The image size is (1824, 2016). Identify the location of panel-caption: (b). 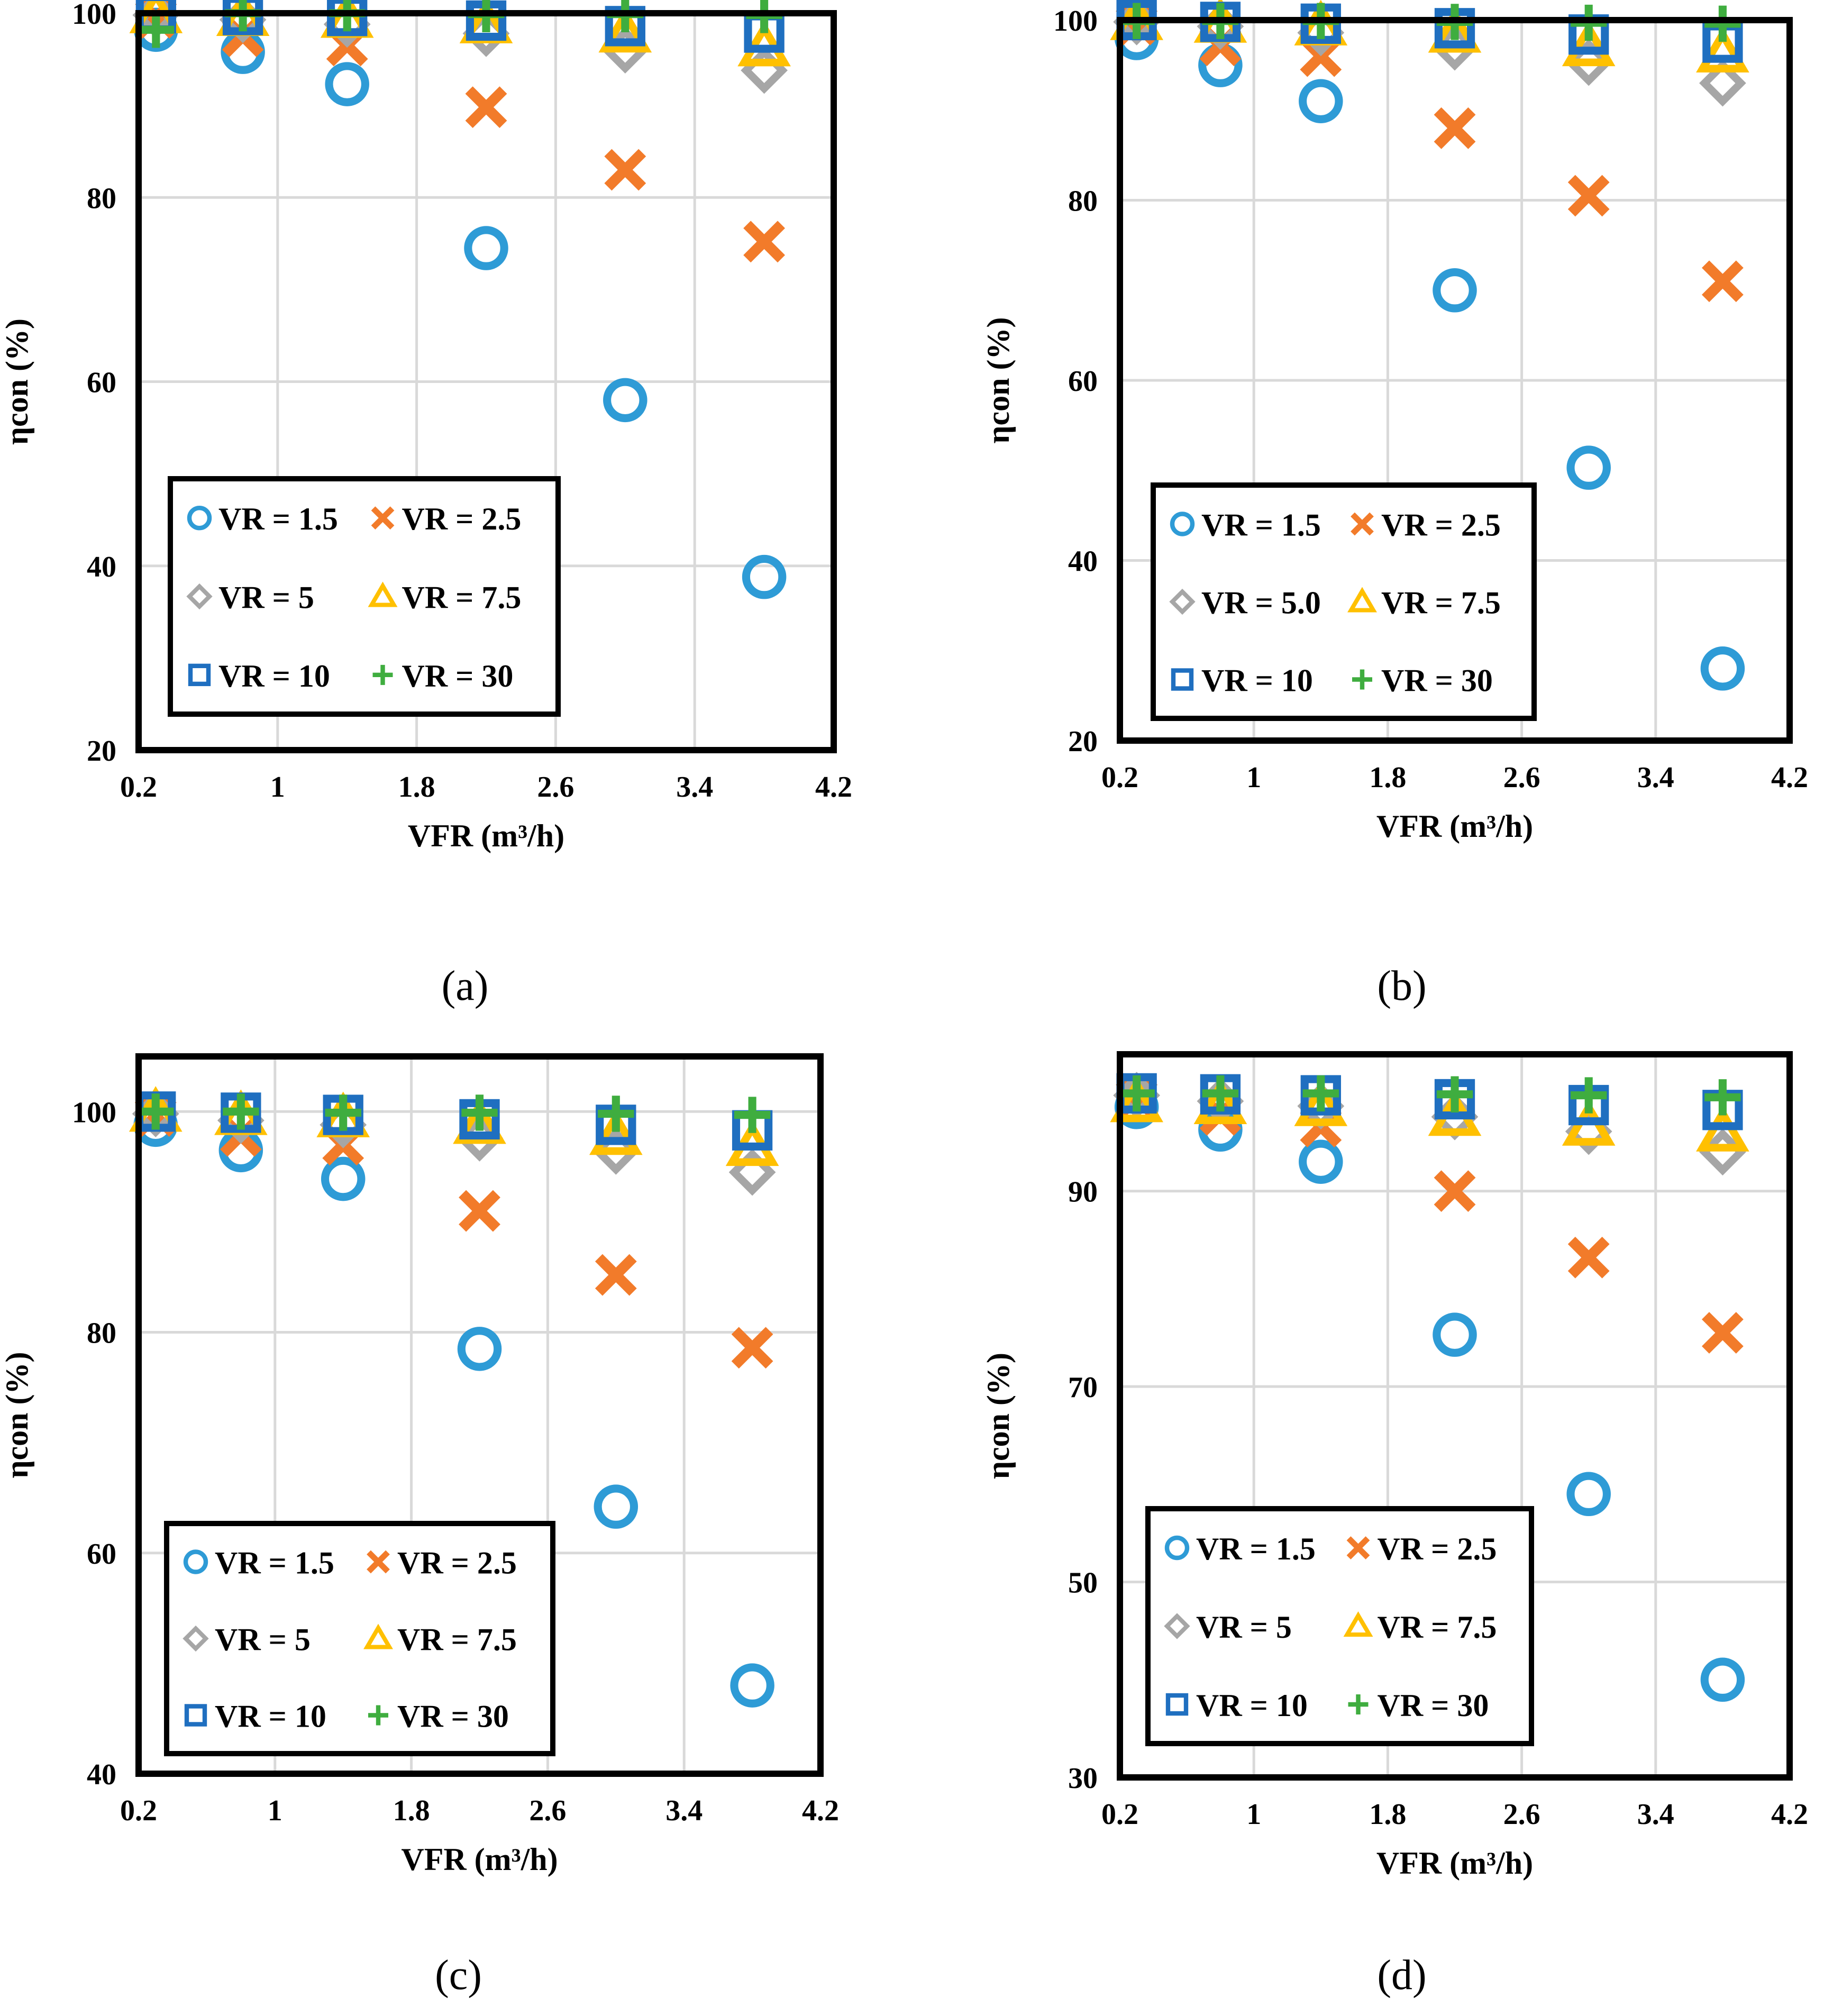
(1401, 986).